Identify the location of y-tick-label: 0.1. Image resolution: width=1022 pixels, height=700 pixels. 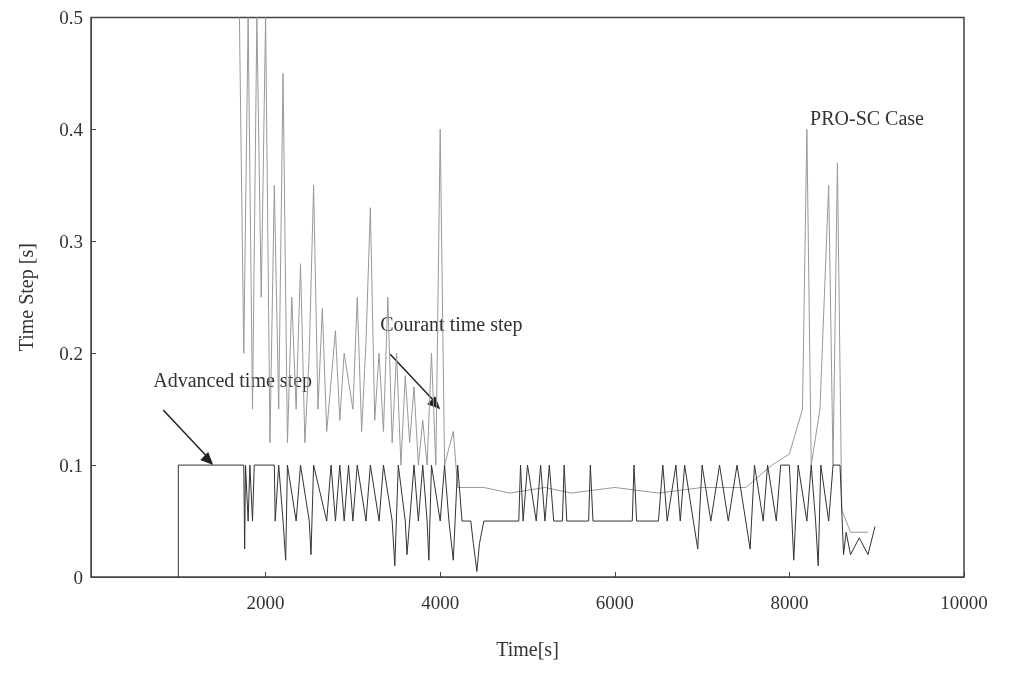
(71, 465).